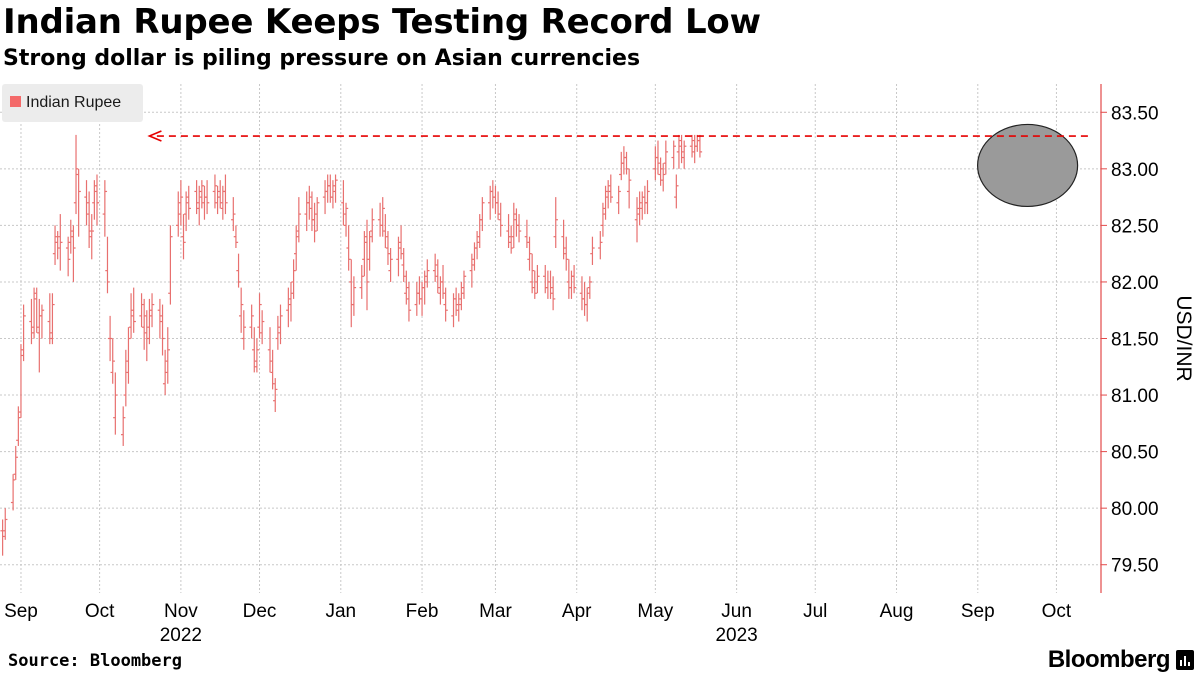 The width and height of the screenshot is (1200, 675). I want to click on x-tick-label: Dec, so click(260, 611).